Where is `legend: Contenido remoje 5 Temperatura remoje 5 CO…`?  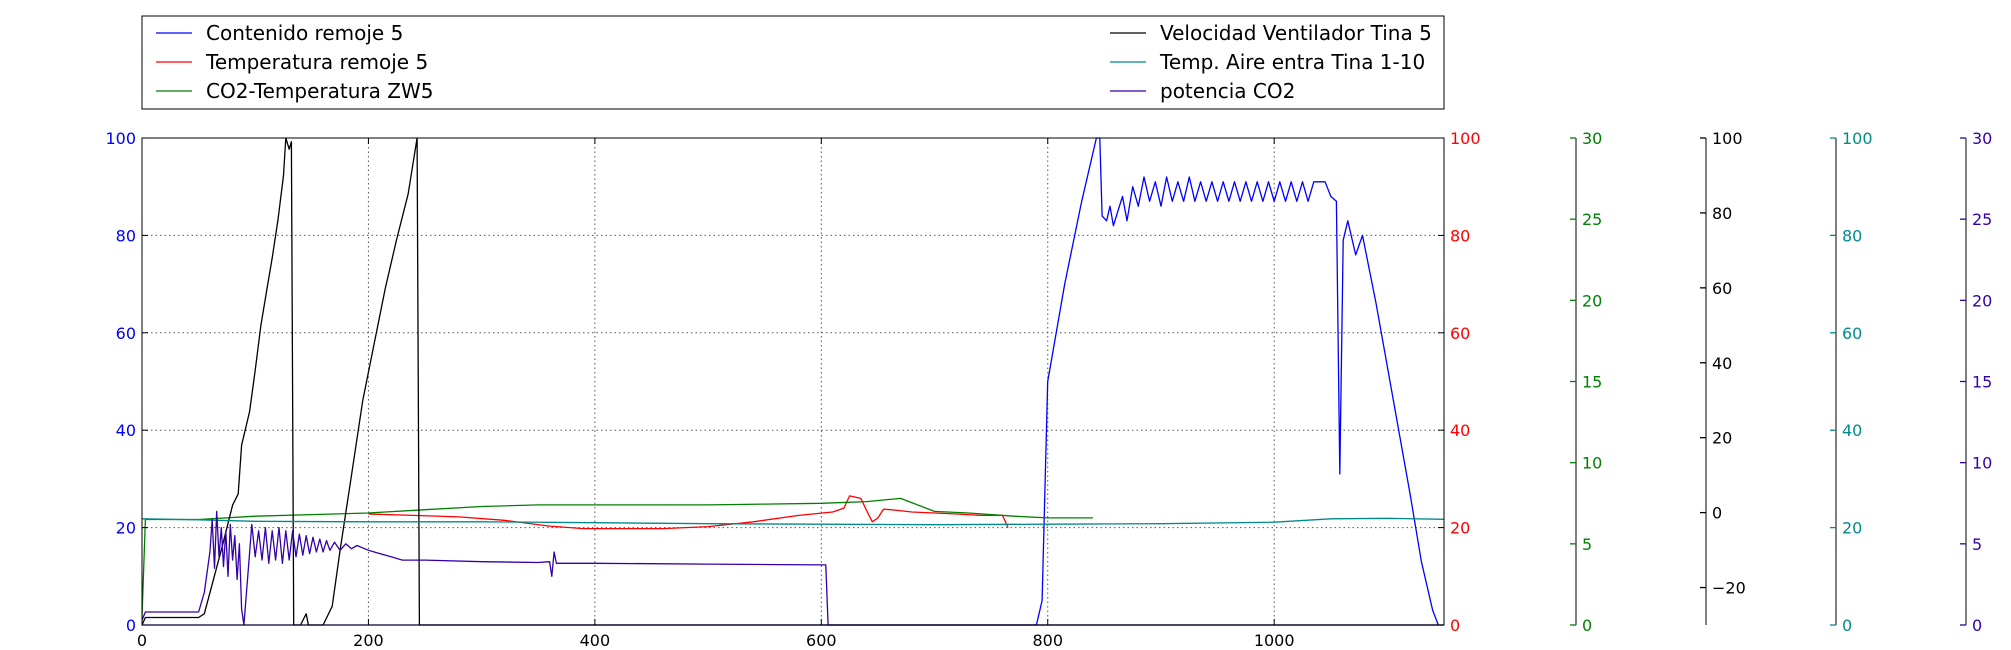
legend: Contenido remoje 5 Temperatura remoje 5 CO… is located at coordinates (793, 62).